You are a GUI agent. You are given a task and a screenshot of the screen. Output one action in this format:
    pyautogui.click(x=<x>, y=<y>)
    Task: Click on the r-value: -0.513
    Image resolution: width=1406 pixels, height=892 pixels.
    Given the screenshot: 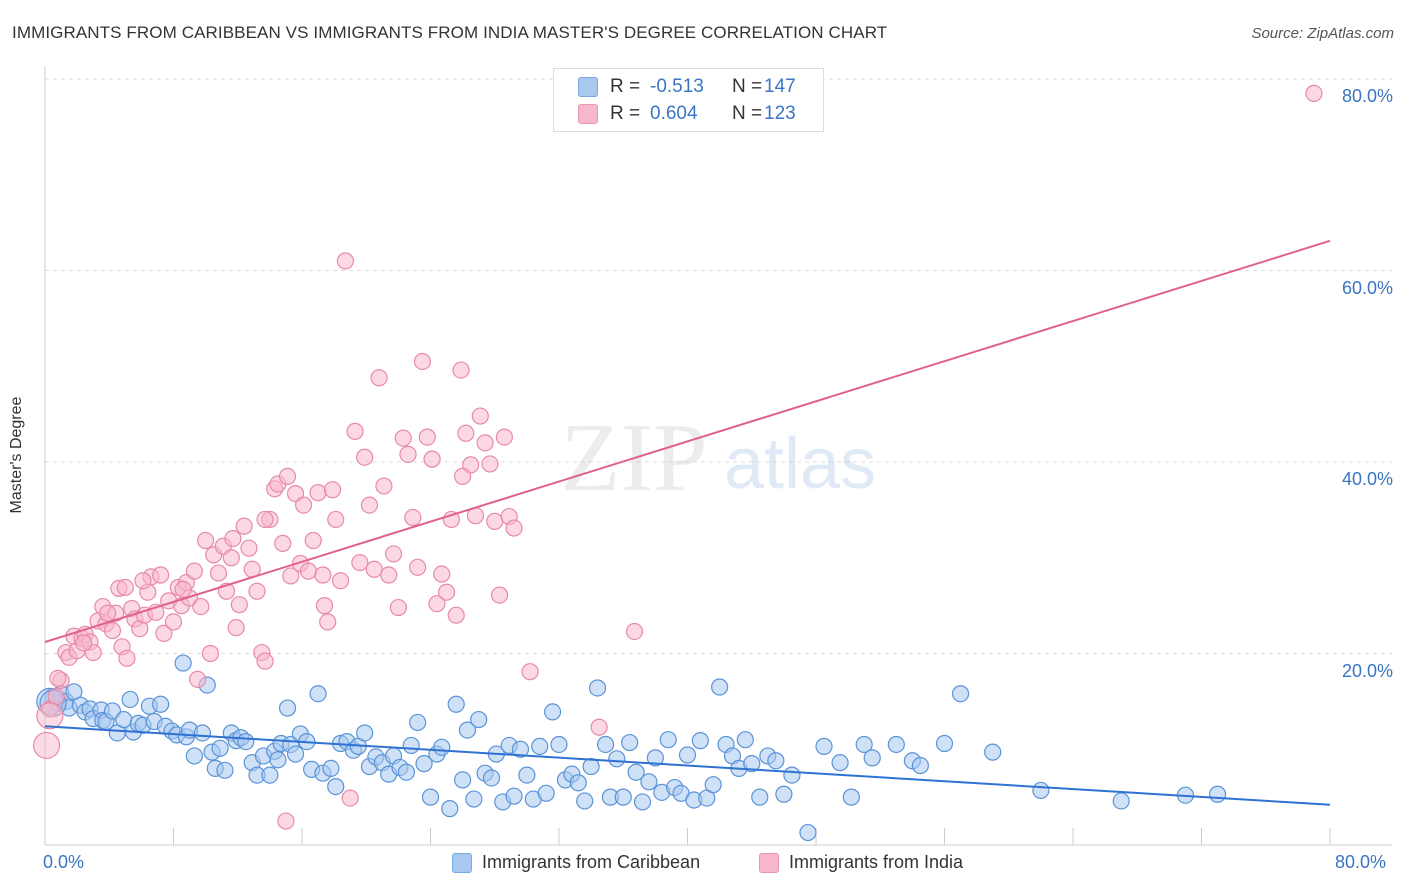 What is the action you would take?
    pyautogui.click(x=677, y=86)
    